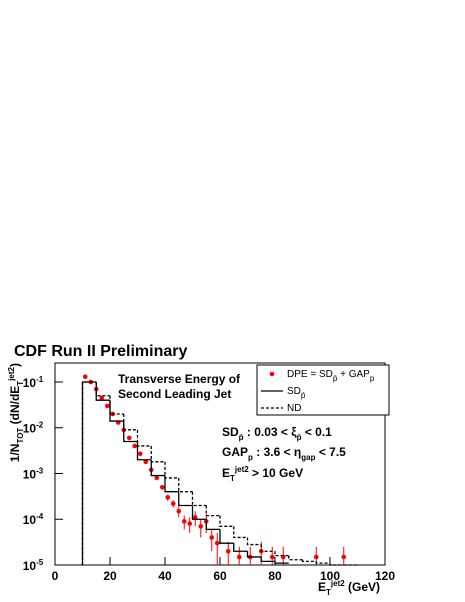 The width and height of the screenshot is (465, 602). I want to click on legend-label: ND, so click(294, 408).